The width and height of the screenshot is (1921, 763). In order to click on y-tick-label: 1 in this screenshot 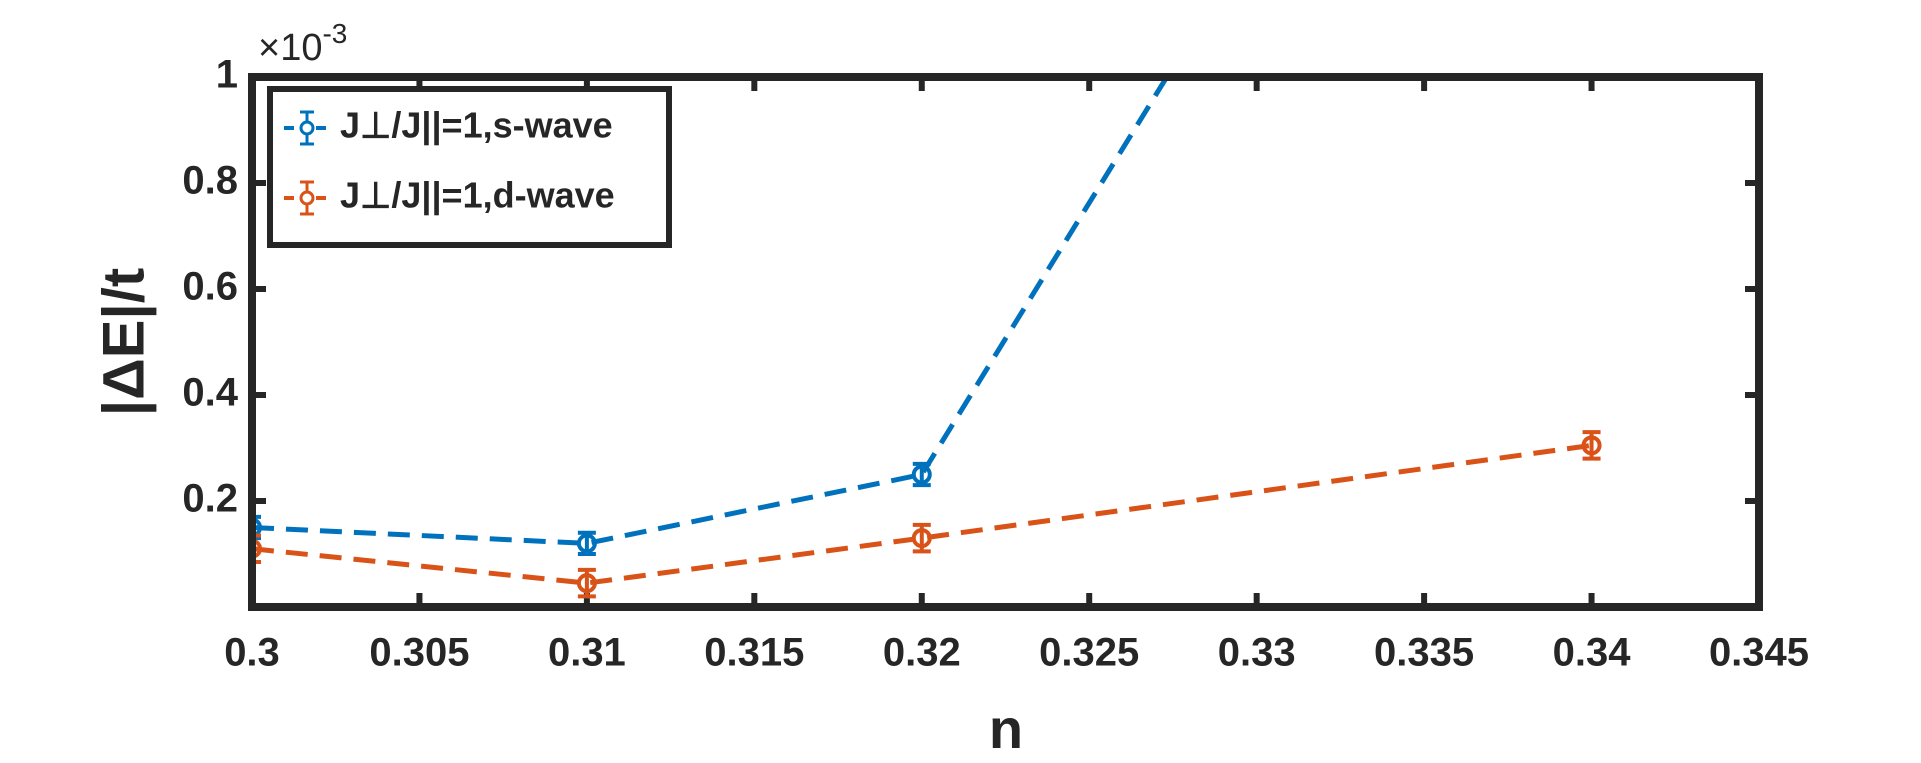, I will do `click(227, 75)`.